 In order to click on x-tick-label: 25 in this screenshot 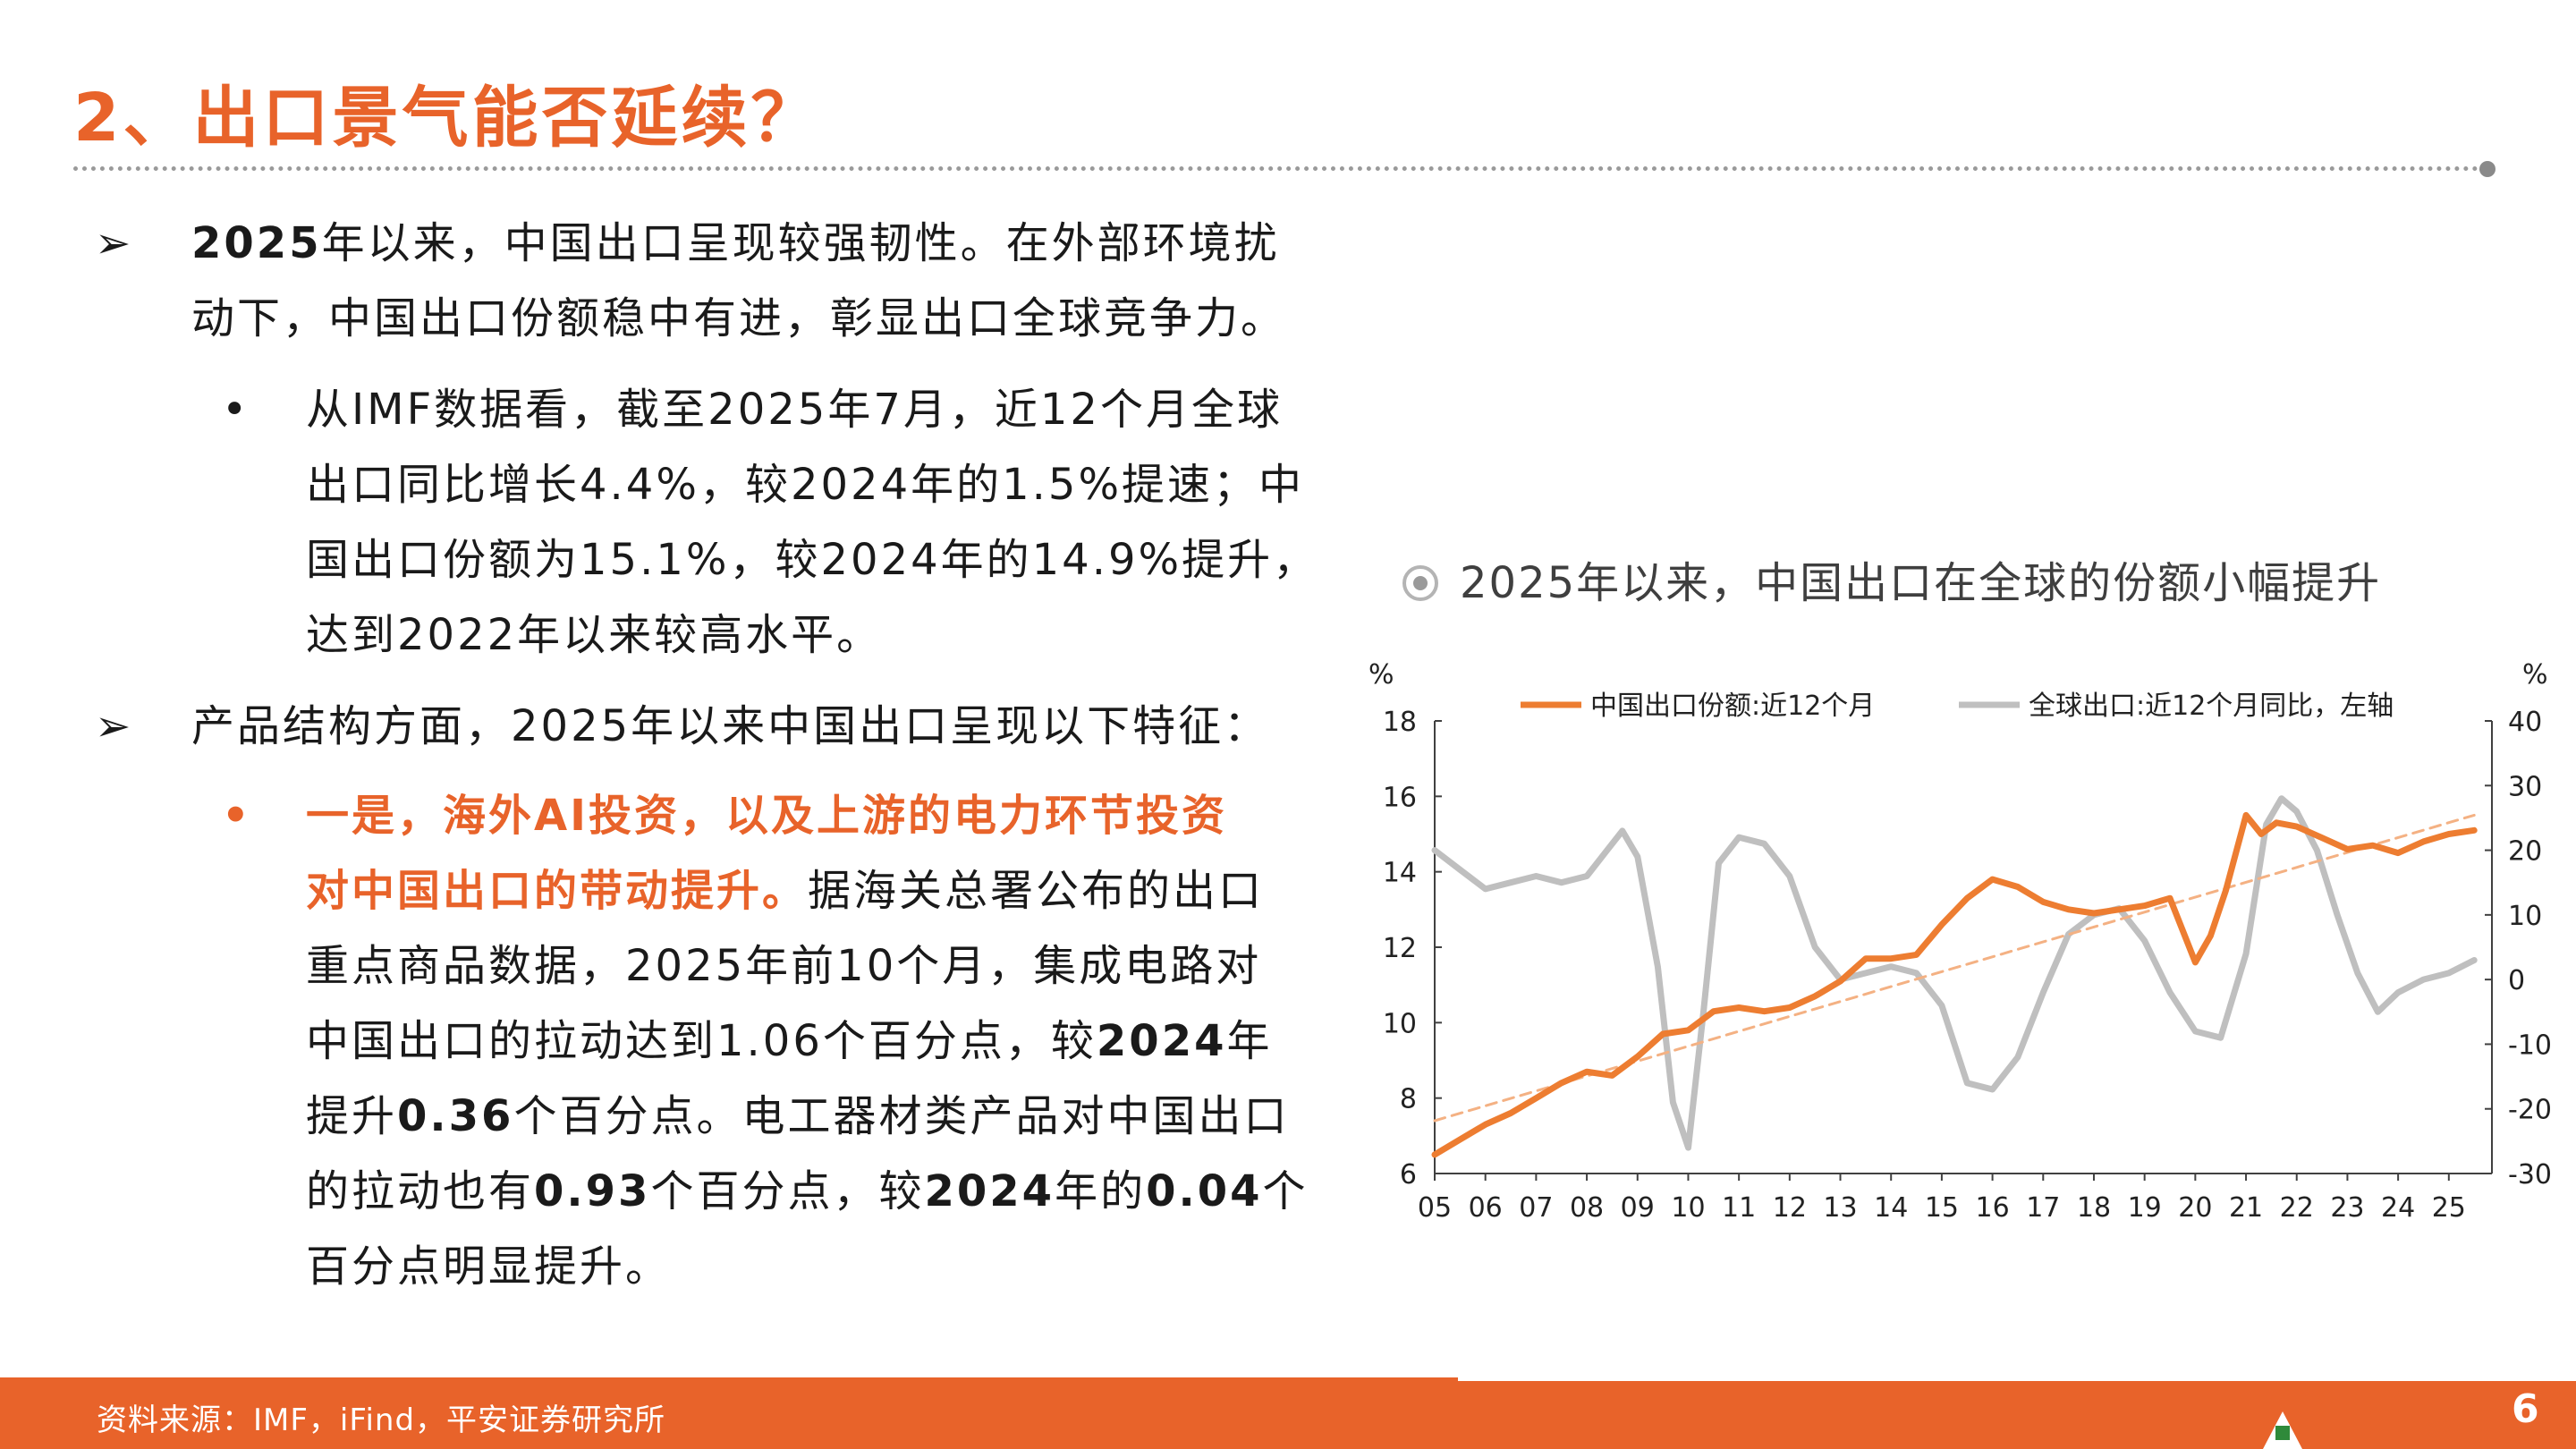, I will do `click(2449, 1208)`.